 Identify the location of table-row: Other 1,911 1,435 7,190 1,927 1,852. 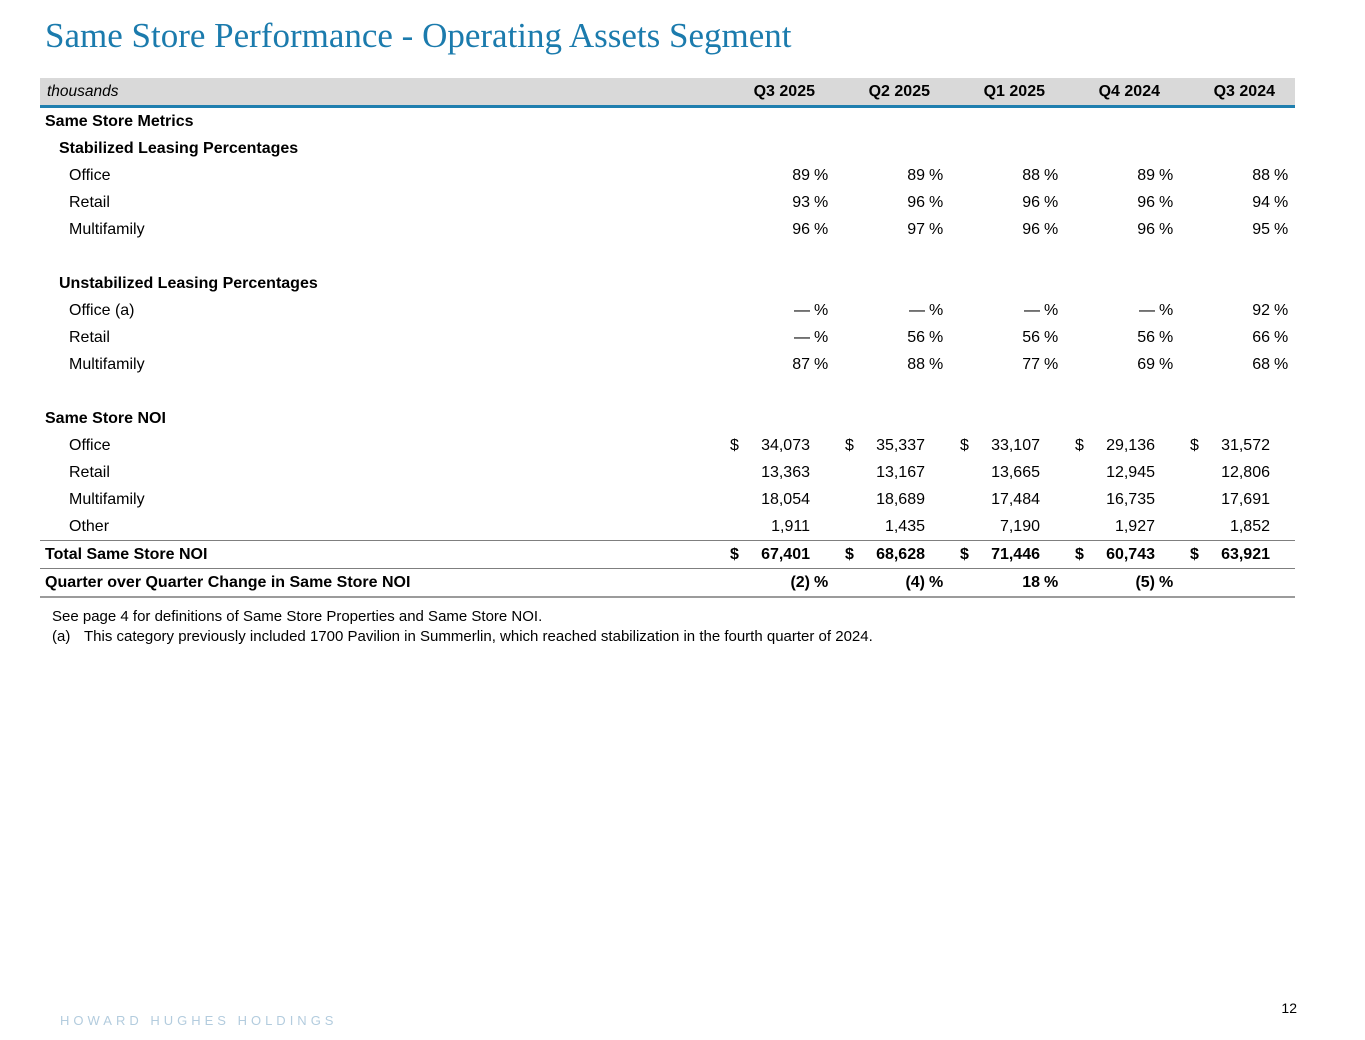
(667, 526).